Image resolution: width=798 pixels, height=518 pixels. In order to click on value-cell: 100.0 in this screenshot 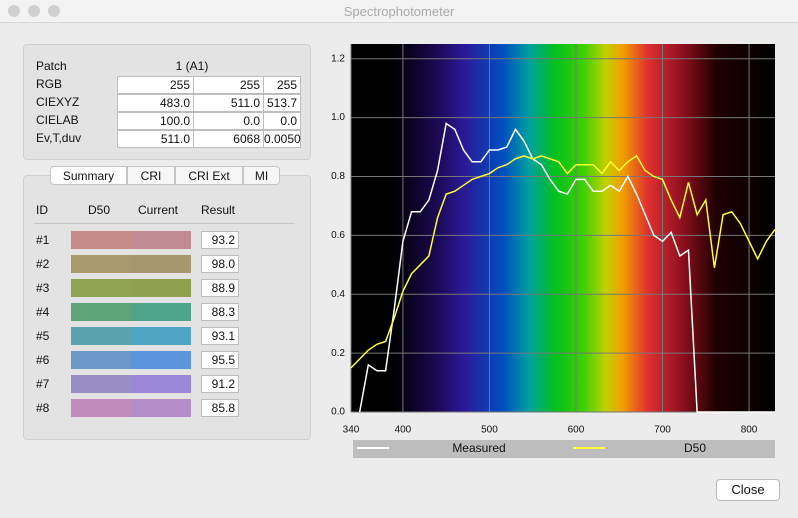, I will do `click(155, 121)`.